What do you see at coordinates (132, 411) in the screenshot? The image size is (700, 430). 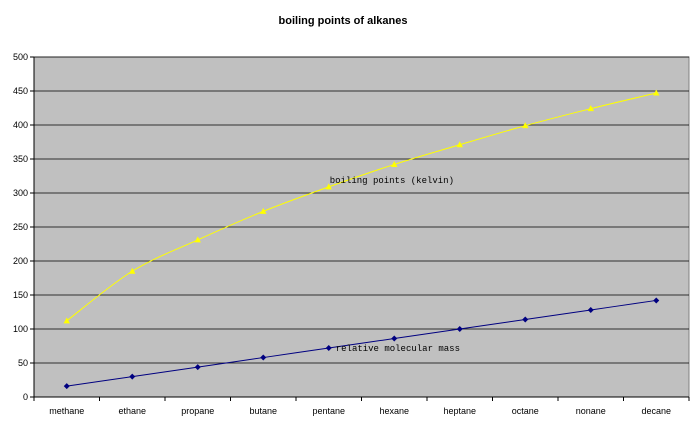 I see `x-tick-label: ethane` at bounding box center [132, 411].